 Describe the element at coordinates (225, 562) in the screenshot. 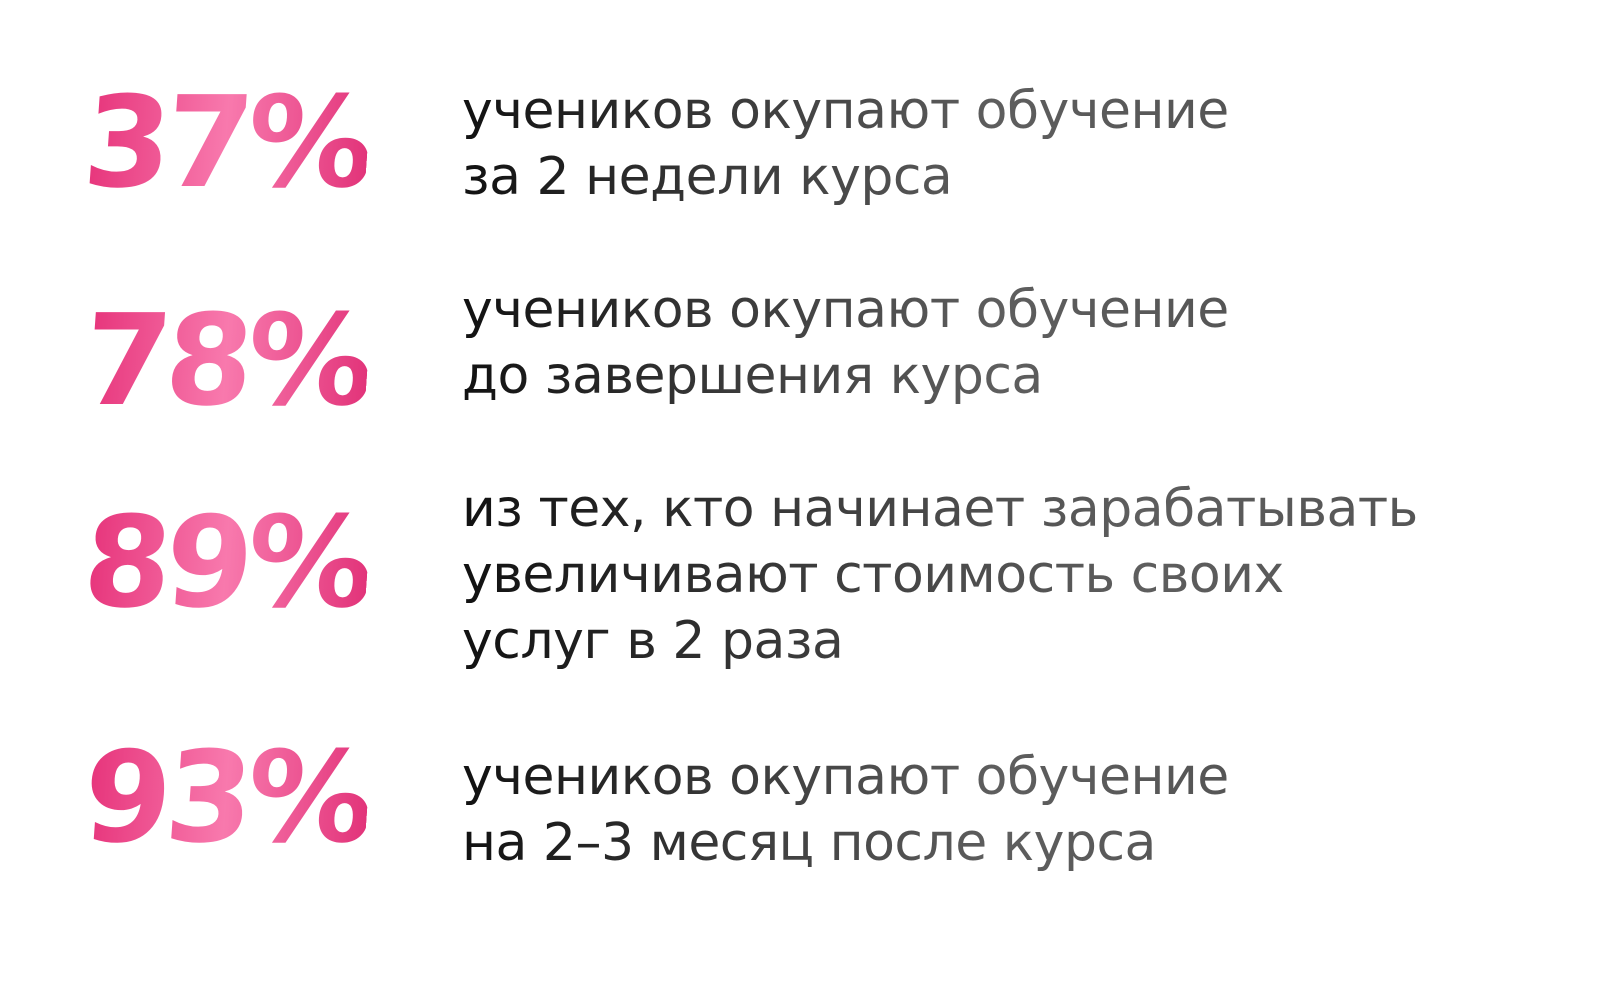

I see `stat-value: 89%` at that location.